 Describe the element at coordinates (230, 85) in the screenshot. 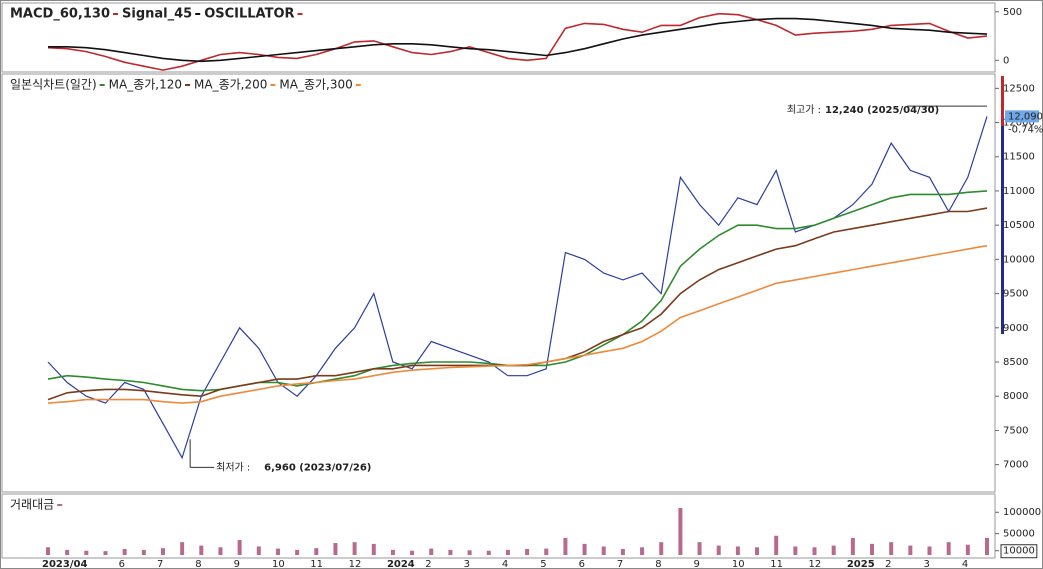

I see `legend-label: MA_종가,200` at that location.